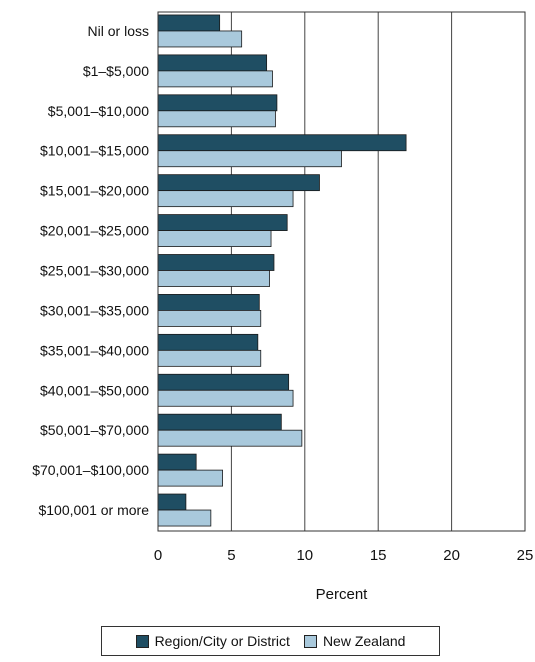 Image resolution: width=535 pixels, height=662 pixels. What do you see at coordinates (158, 555) in the screenshot?
I see `x-tick-label: 0` at bounding box center [158, 555].